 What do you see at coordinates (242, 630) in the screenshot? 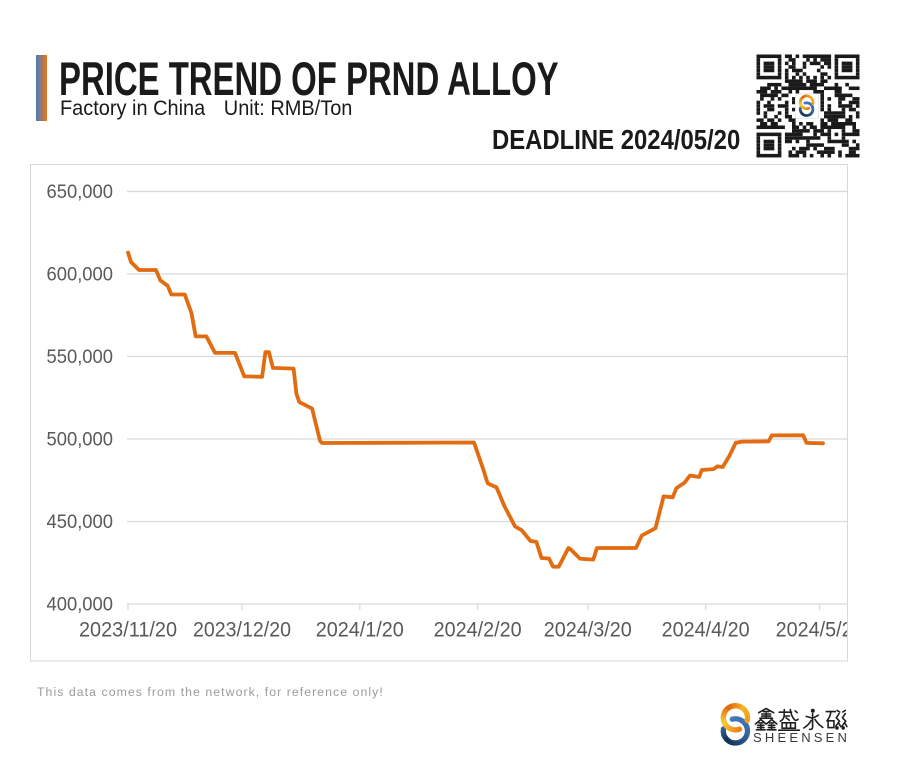
I see `svg-text: 2023/12/20` at bounding box center [242, 630].